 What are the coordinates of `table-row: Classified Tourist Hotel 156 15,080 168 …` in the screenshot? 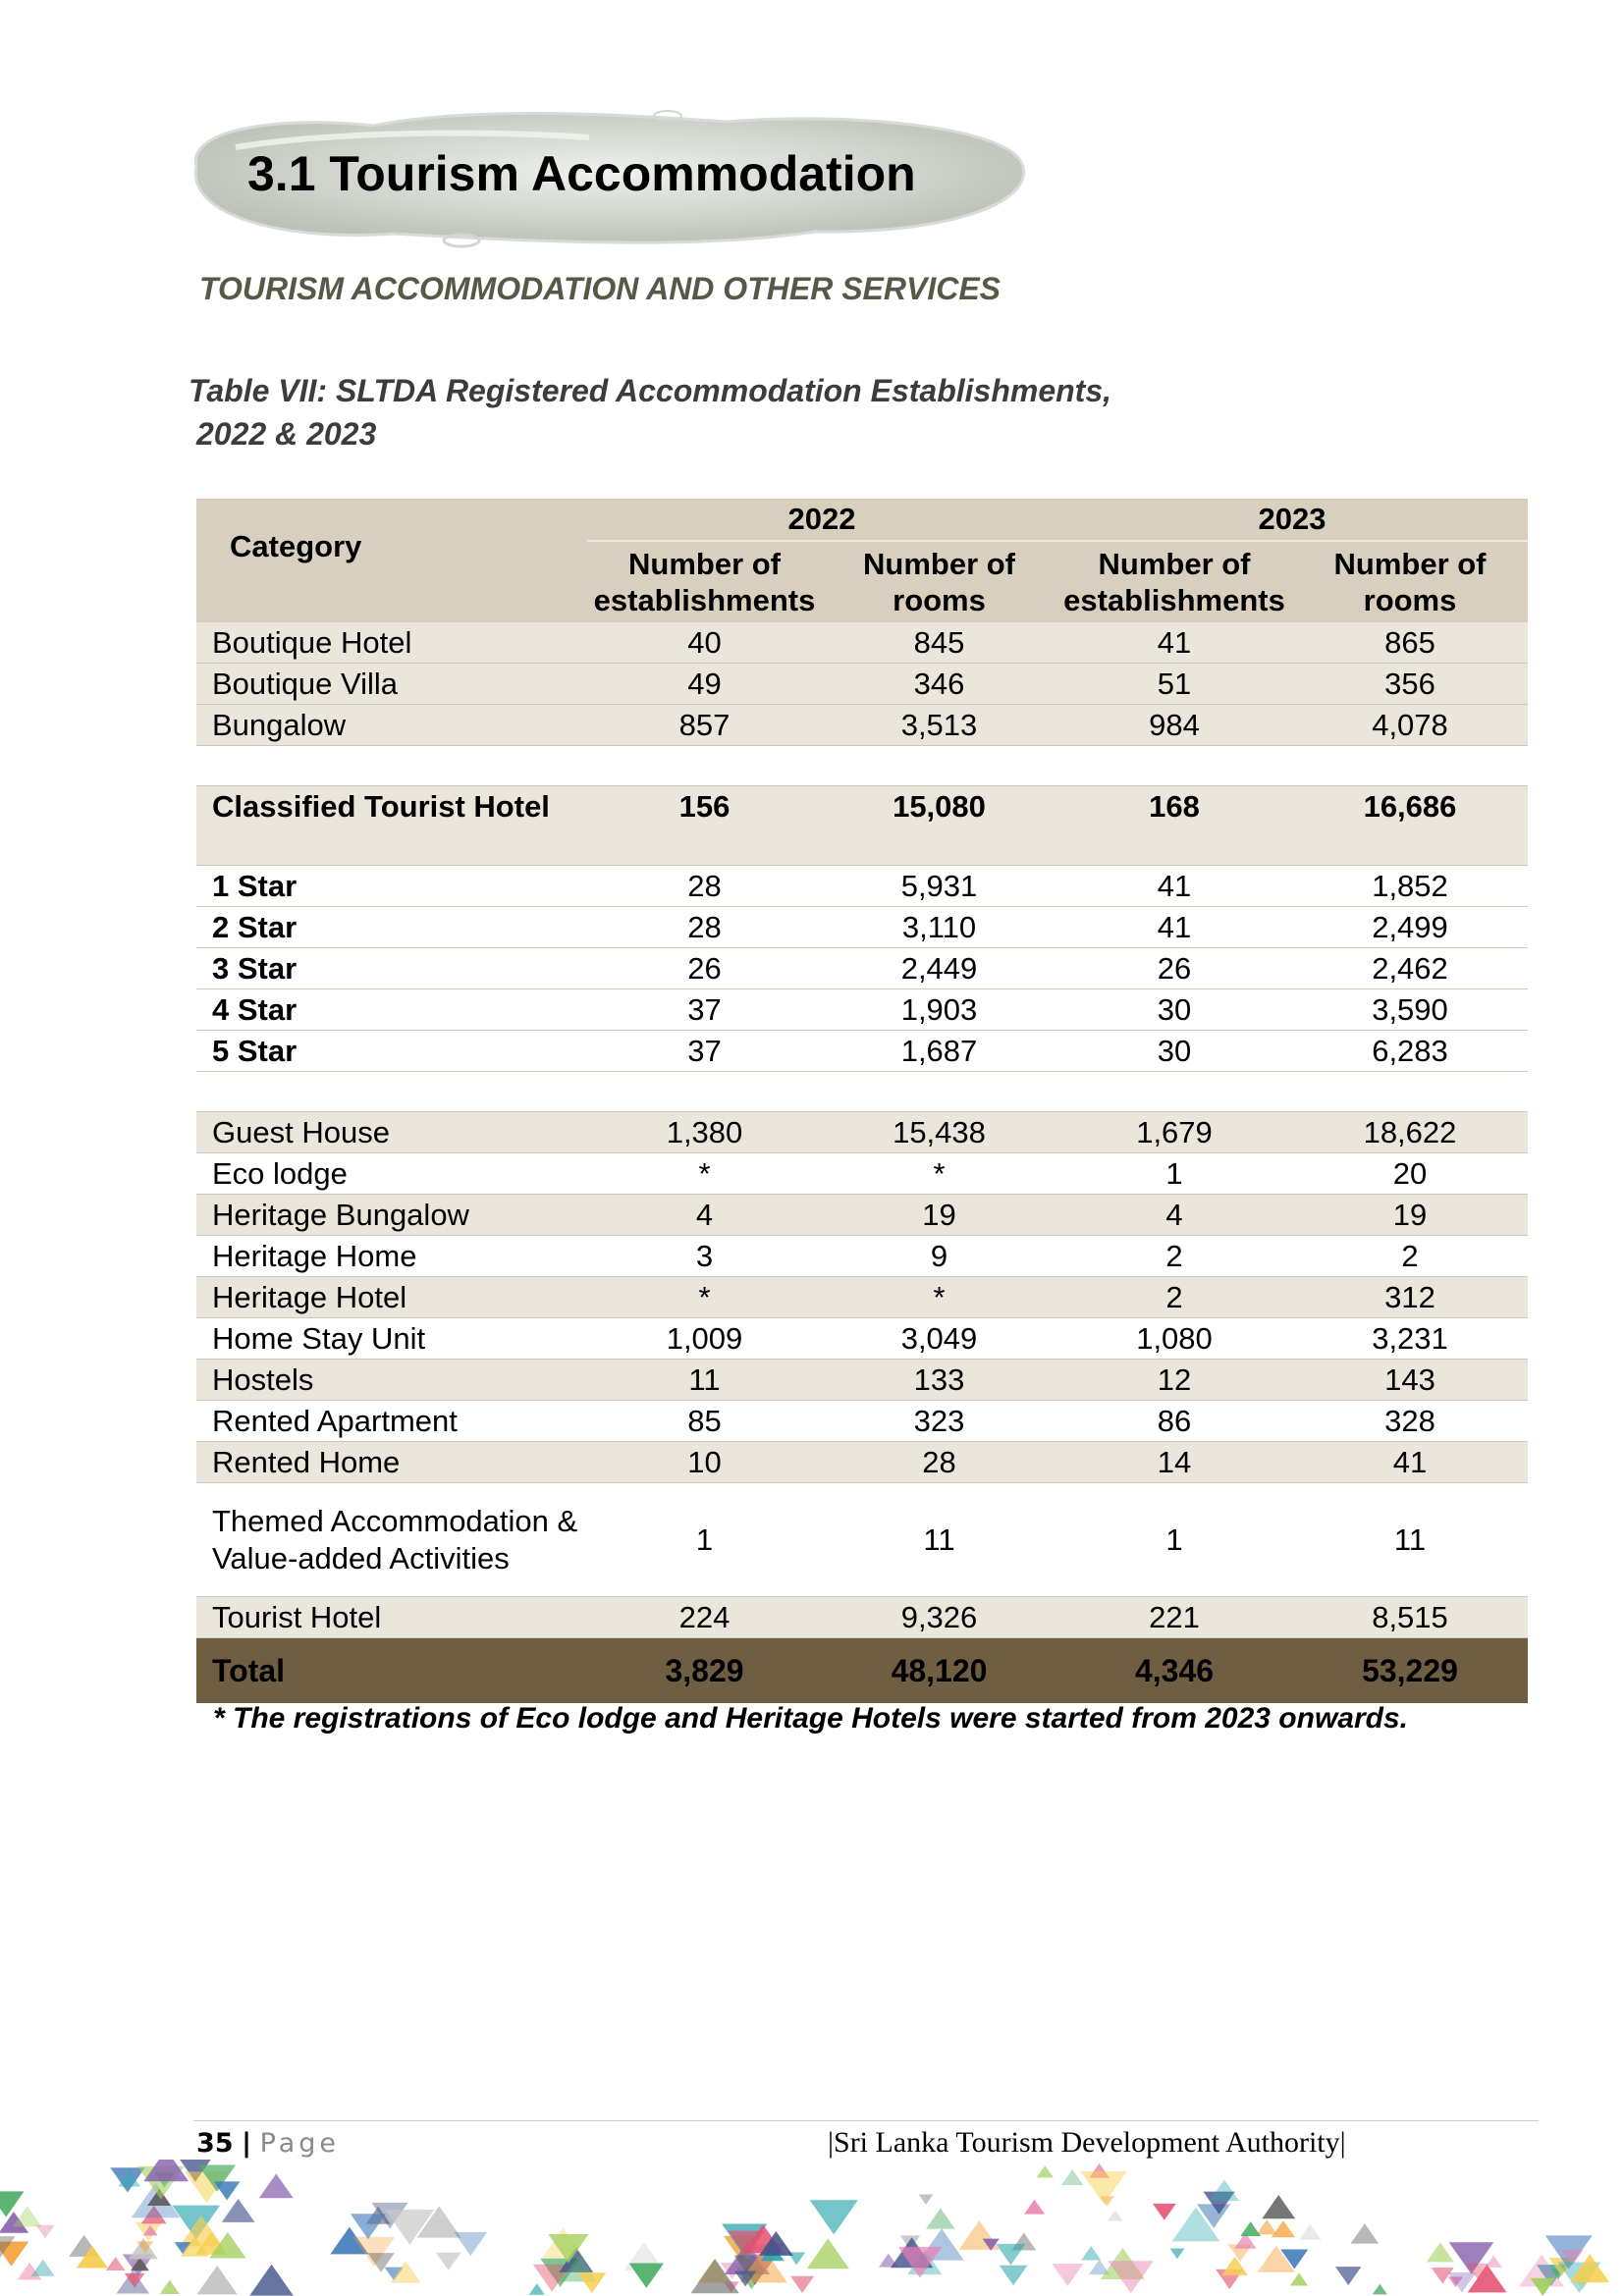 It's located at (862, 825).